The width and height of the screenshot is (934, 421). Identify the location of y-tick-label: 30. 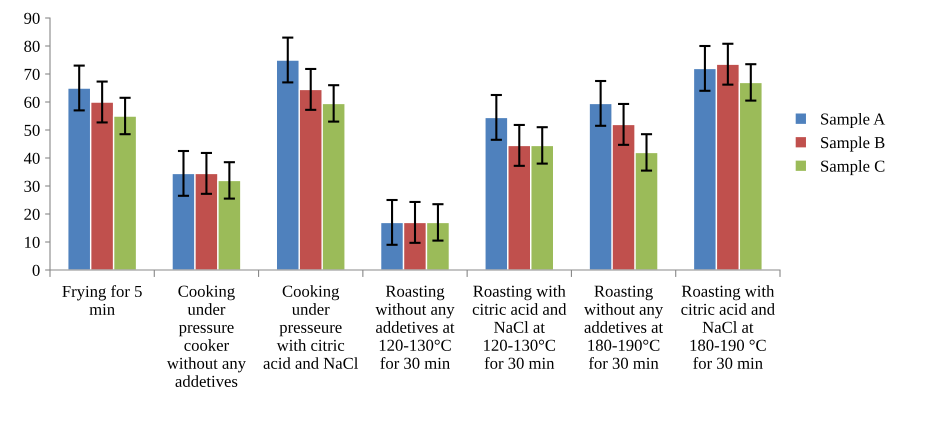
(32, 186).